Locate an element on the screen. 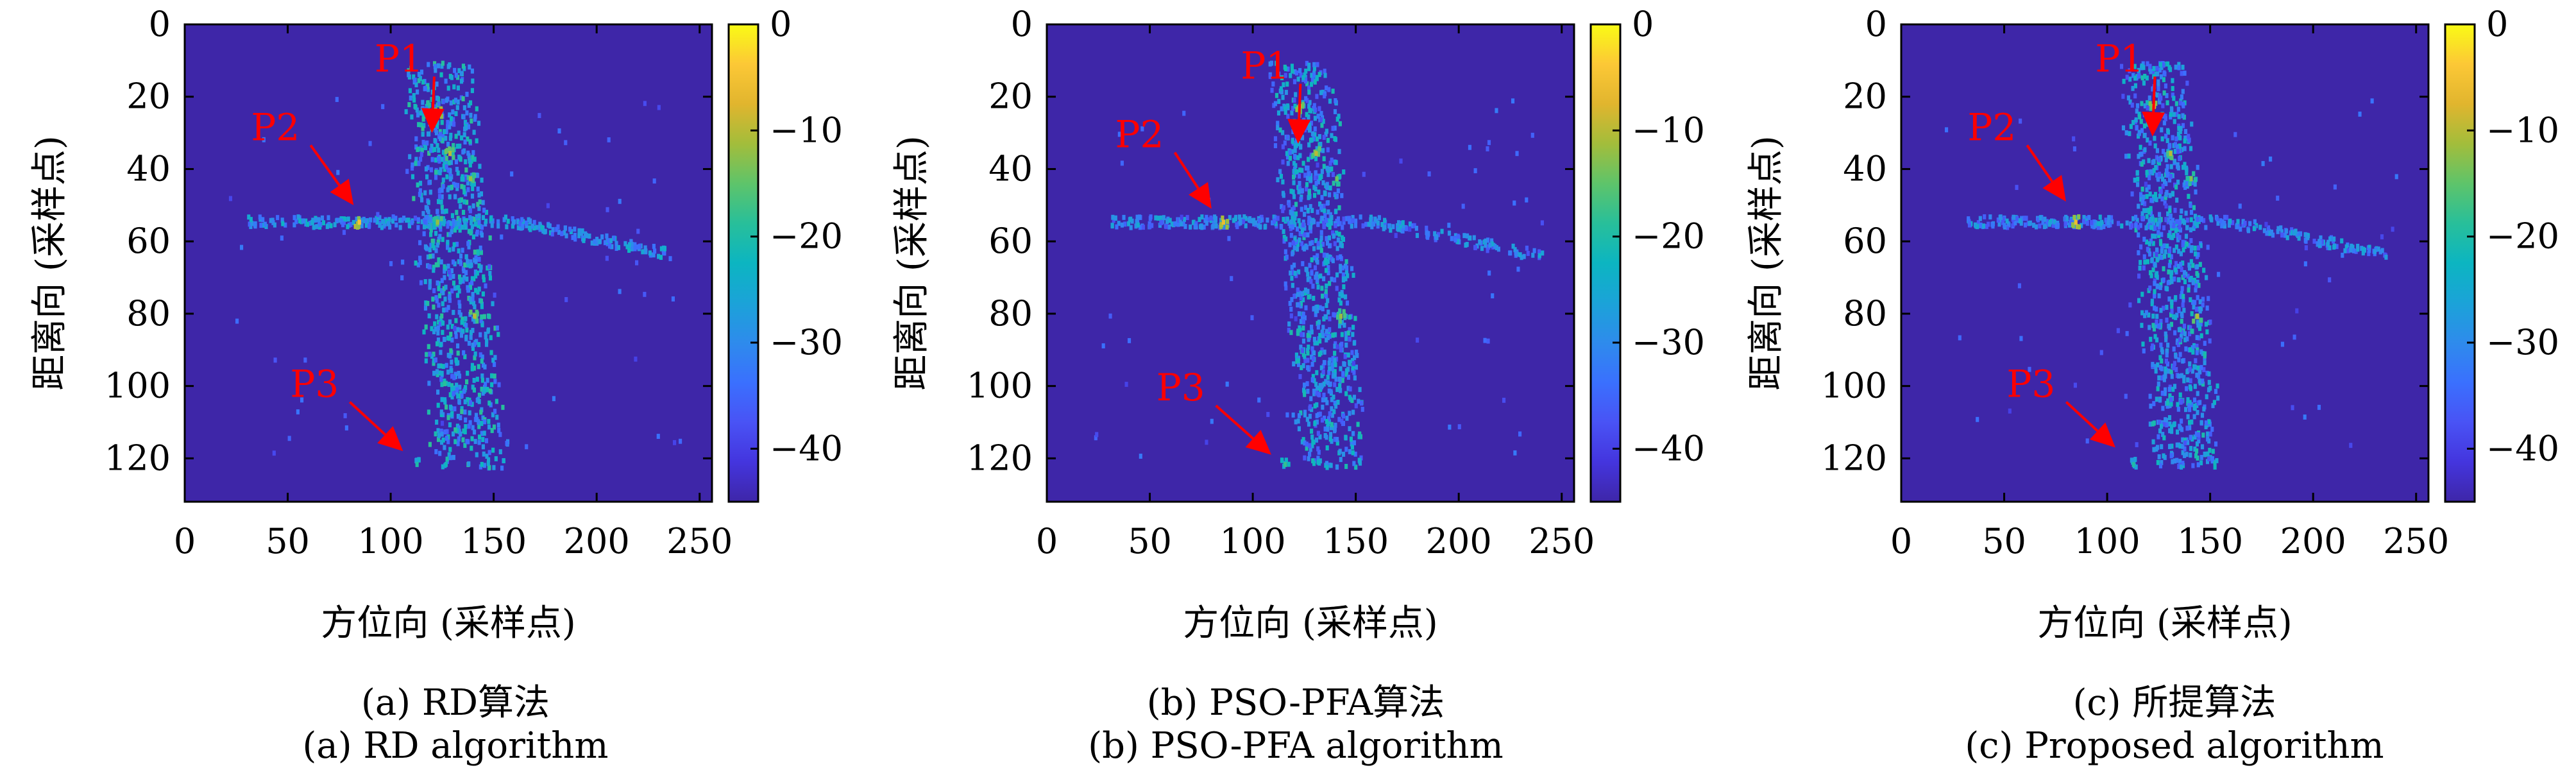  colorbar-tick-label: −40 is located at coordinates (806, 448).